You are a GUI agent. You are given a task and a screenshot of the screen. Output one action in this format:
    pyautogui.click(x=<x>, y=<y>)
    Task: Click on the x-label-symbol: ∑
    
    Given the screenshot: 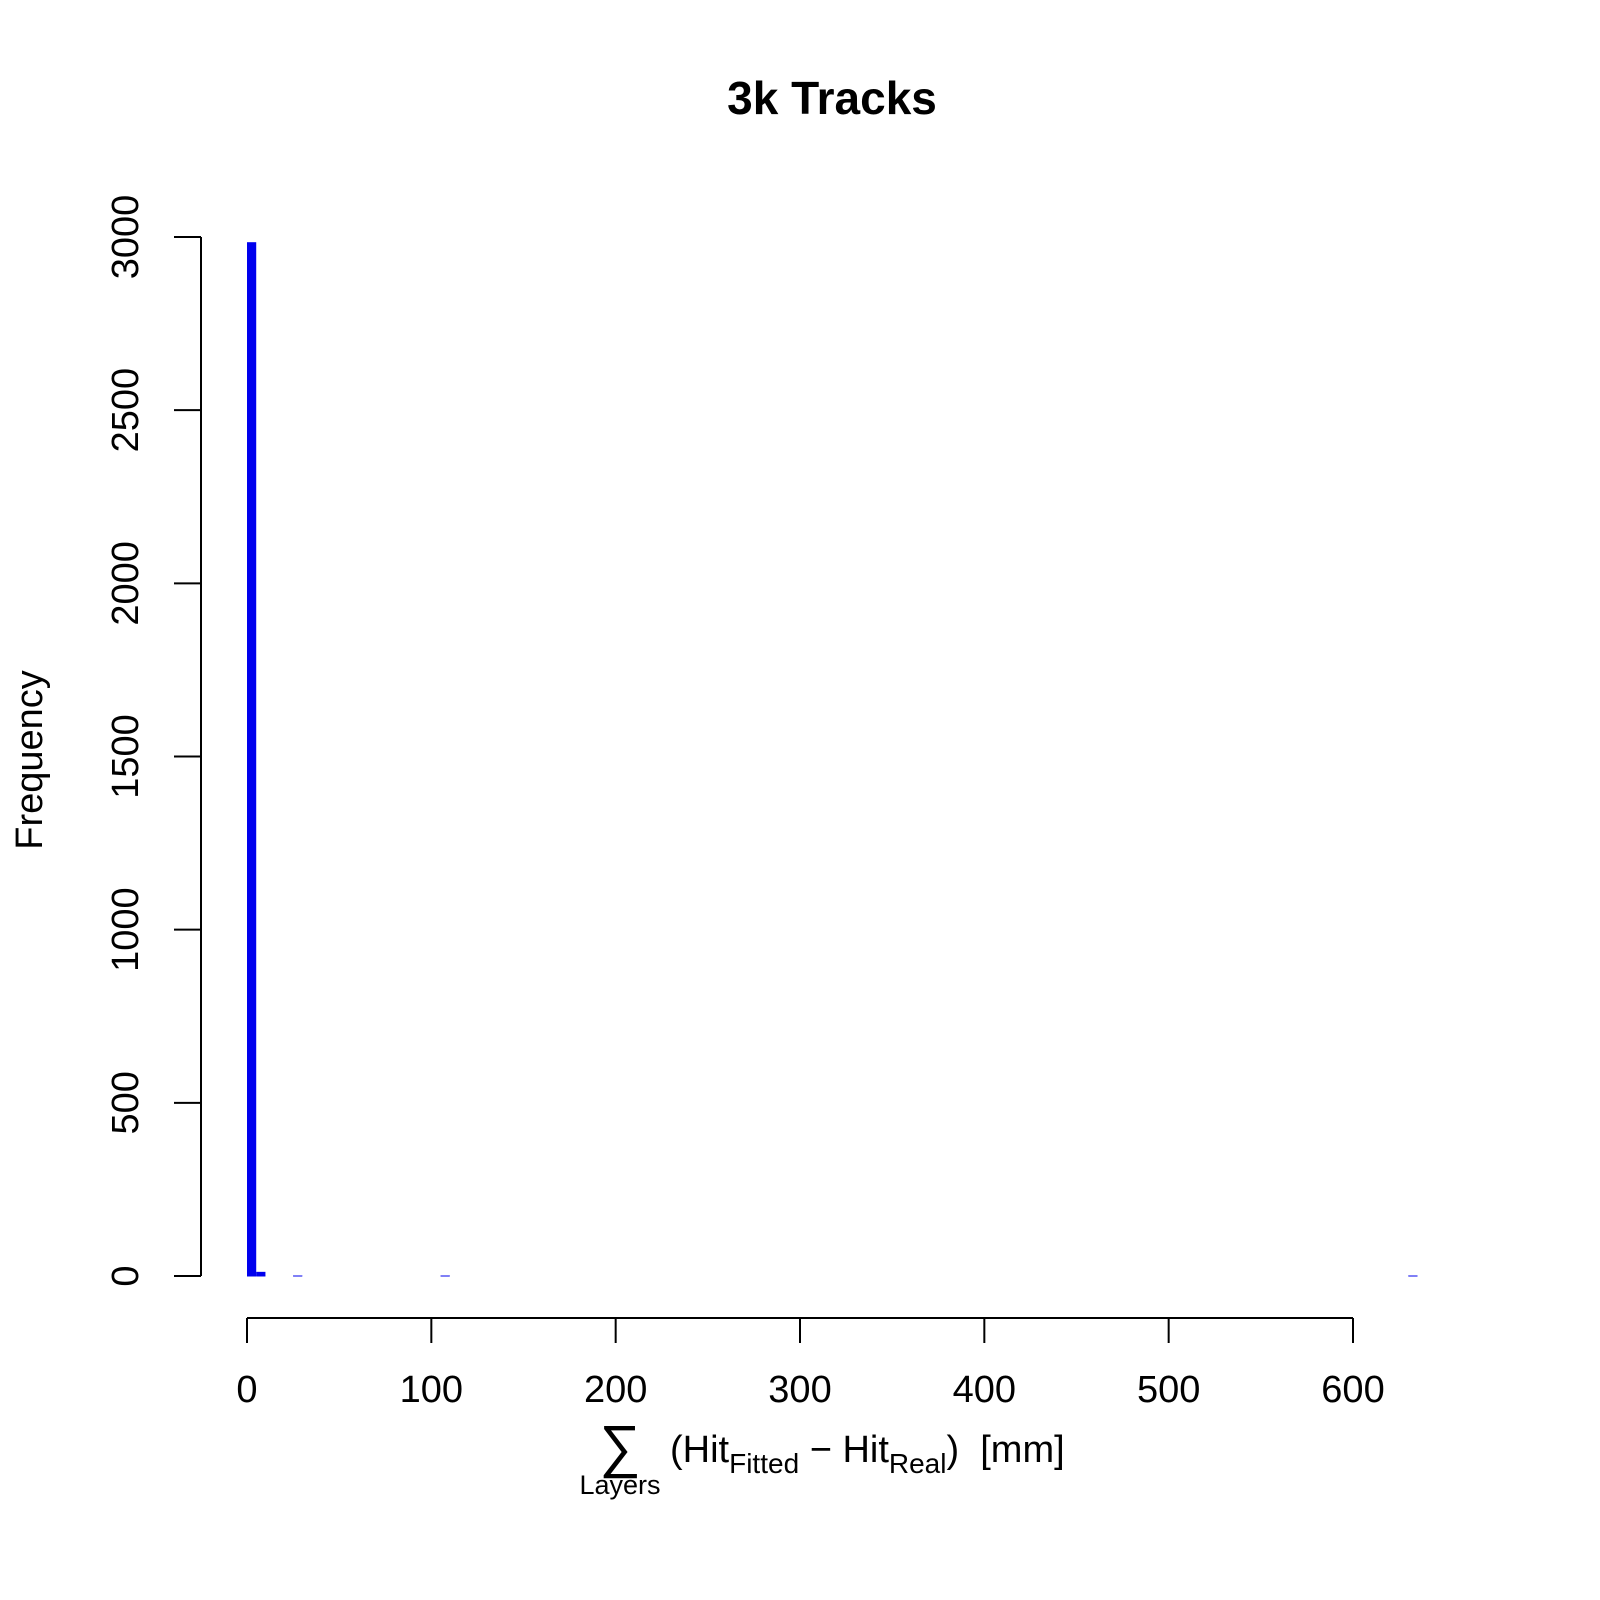 What is the action you would take?
    pyautogui.click(x=619, y=1446)
    